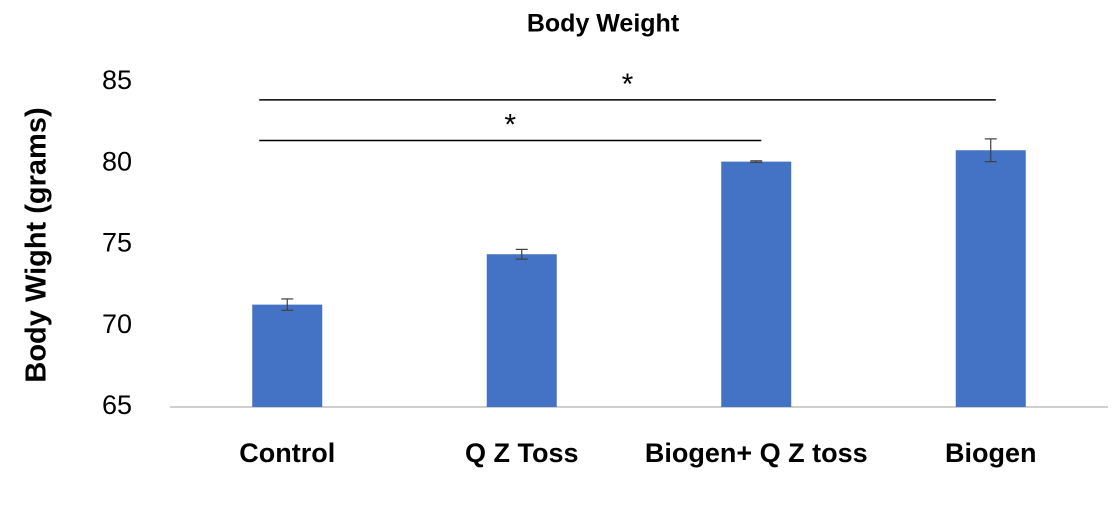 The height and width of the screenshot is (513, 1114). What do you see at coordinates (603, 24) in the screenshot?
I see `chart-title: Body Weight` at bounding box center [603, 24].